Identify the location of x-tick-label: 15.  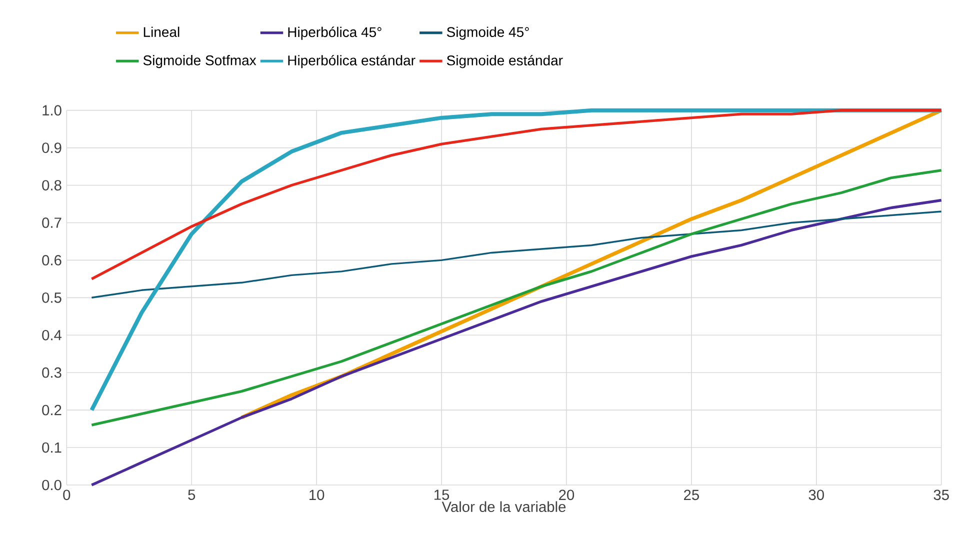
(442, 495).